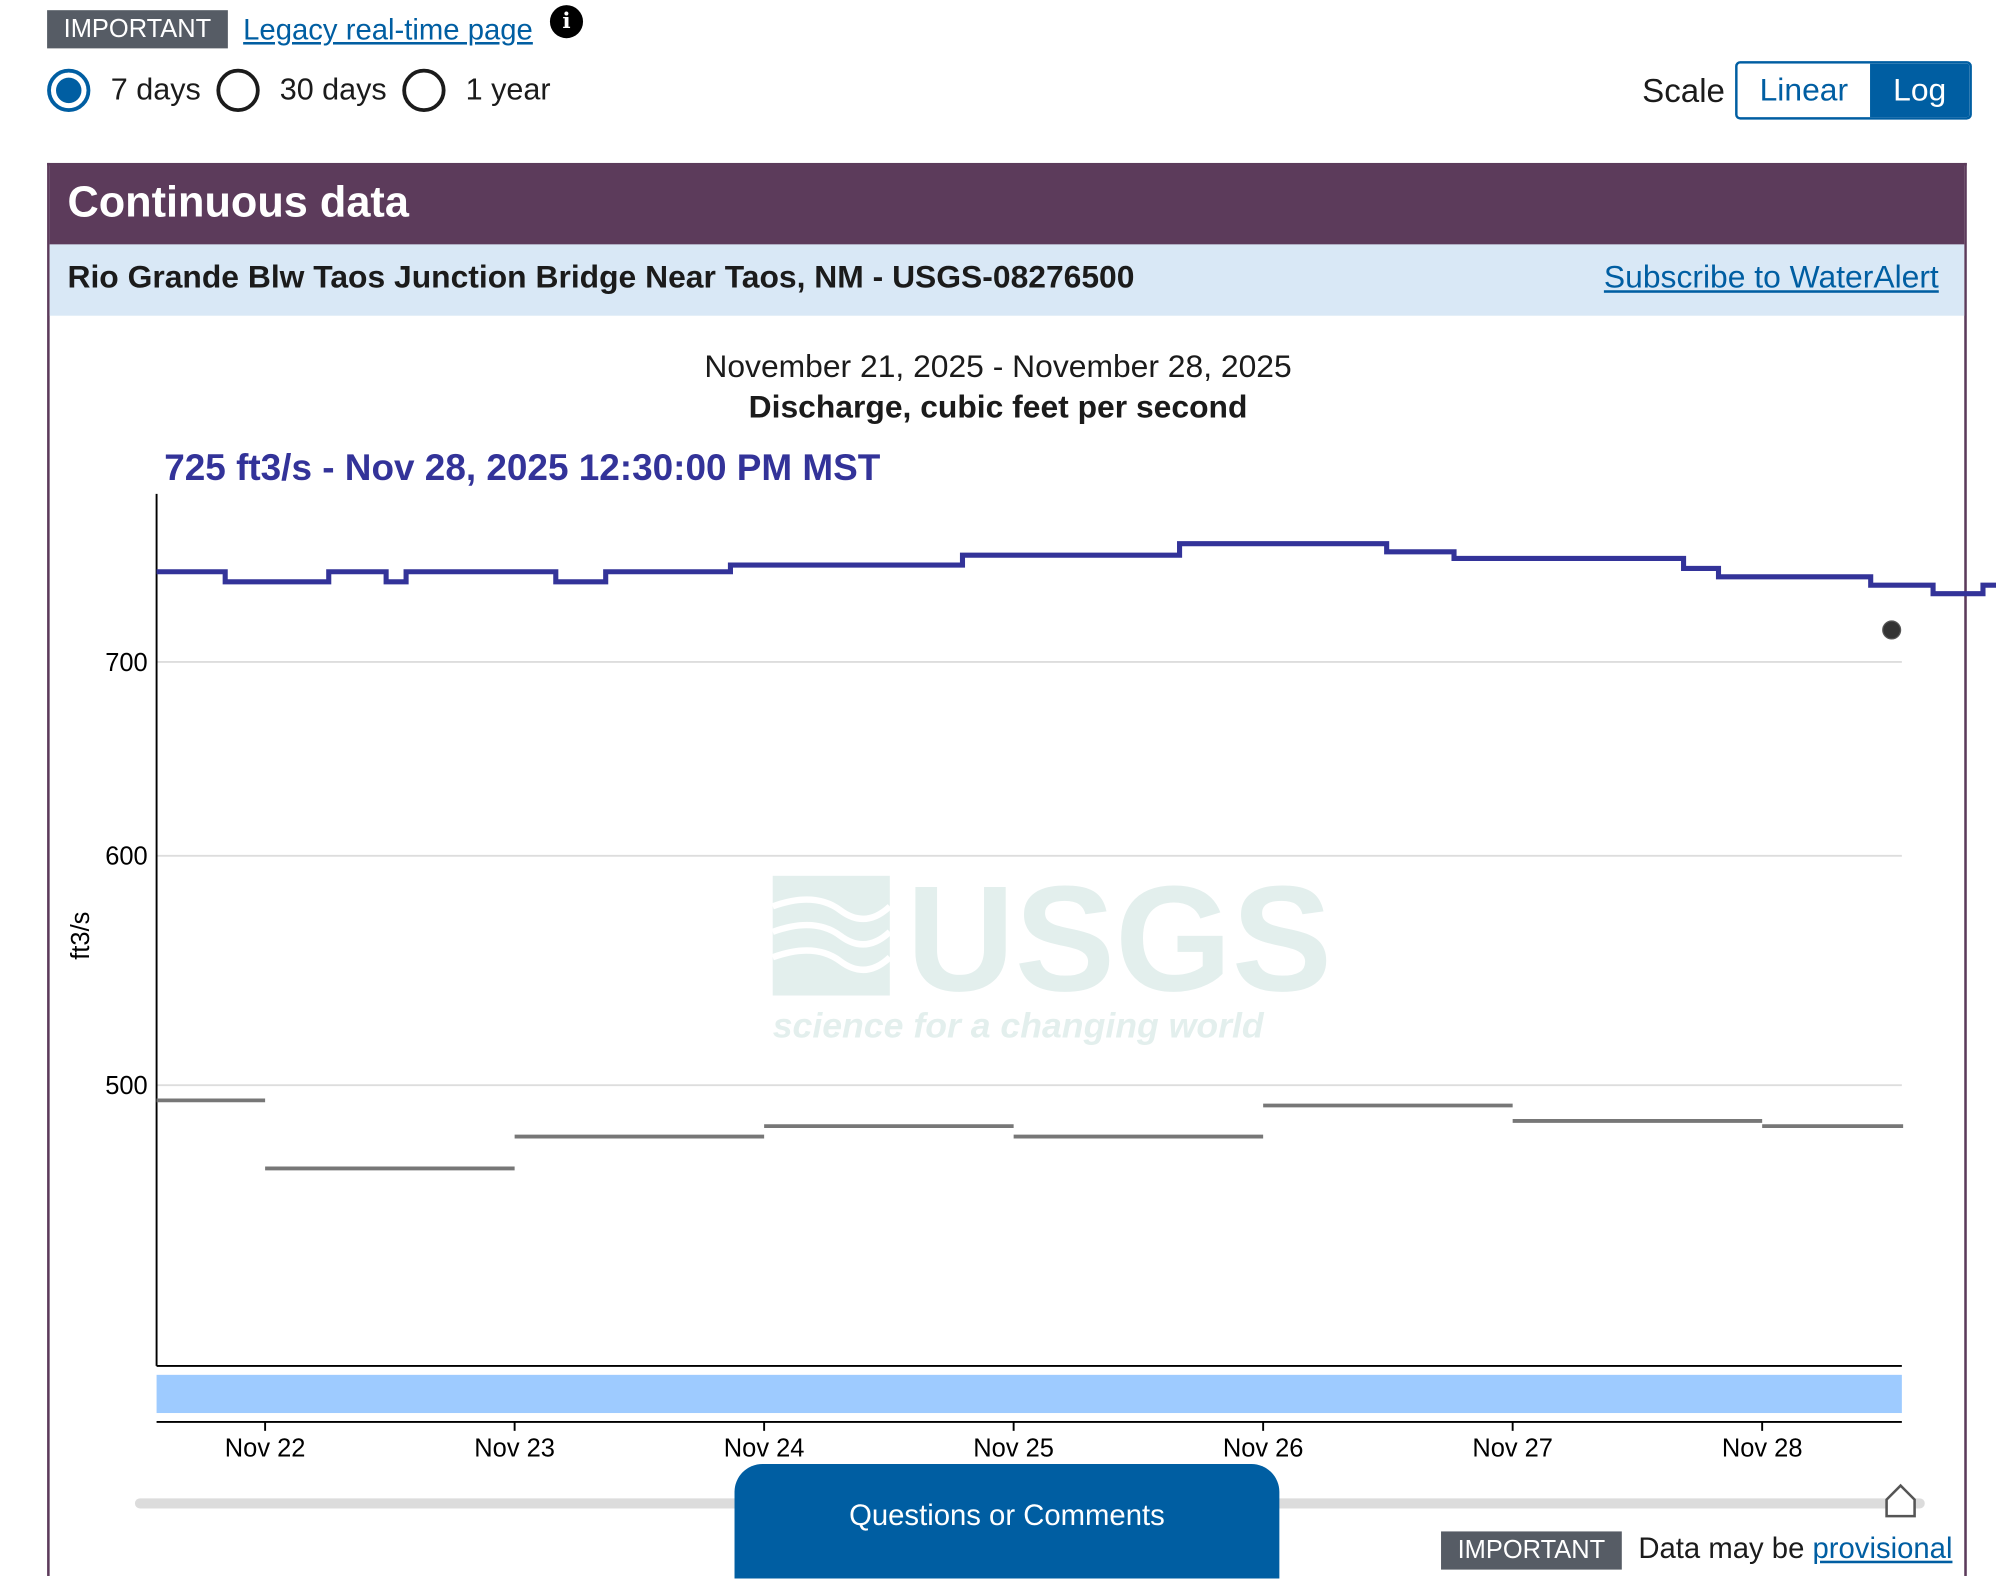  Describe the element at coordinates (1920, 90) in the screenshot. I see `log-button: Log` at that location.